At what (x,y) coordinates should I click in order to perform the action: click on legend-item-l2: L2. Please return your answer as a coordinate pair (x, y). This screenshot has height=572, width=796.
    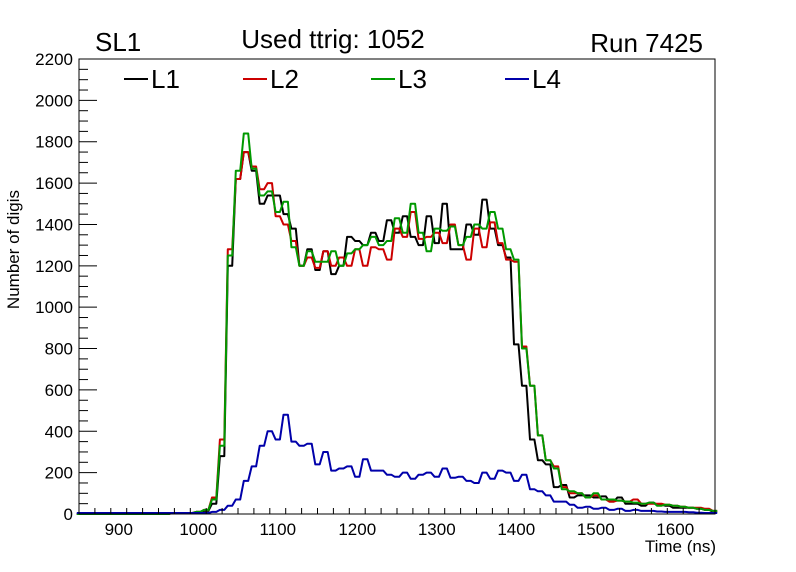
    Looking at the image, I should click on (271, 79).